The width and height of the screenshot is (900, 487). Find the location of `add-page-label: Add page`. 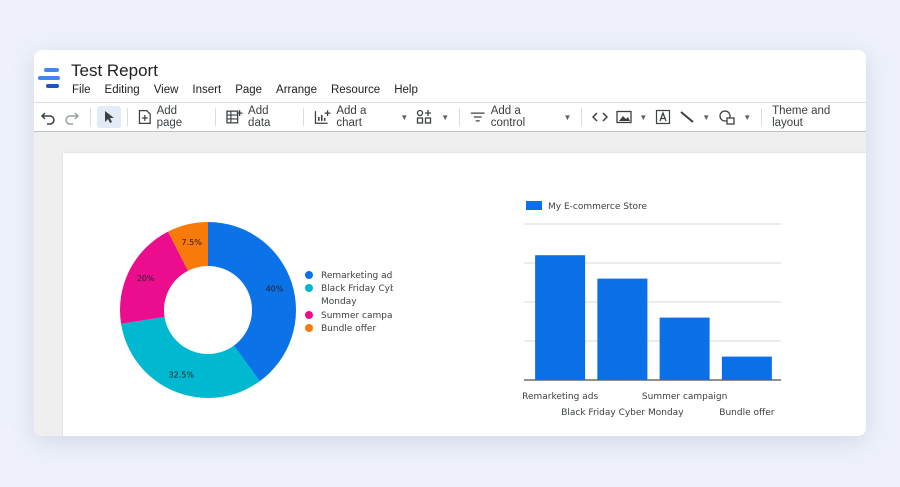

add-page-label: Add page is located at coordinates (169, 117).